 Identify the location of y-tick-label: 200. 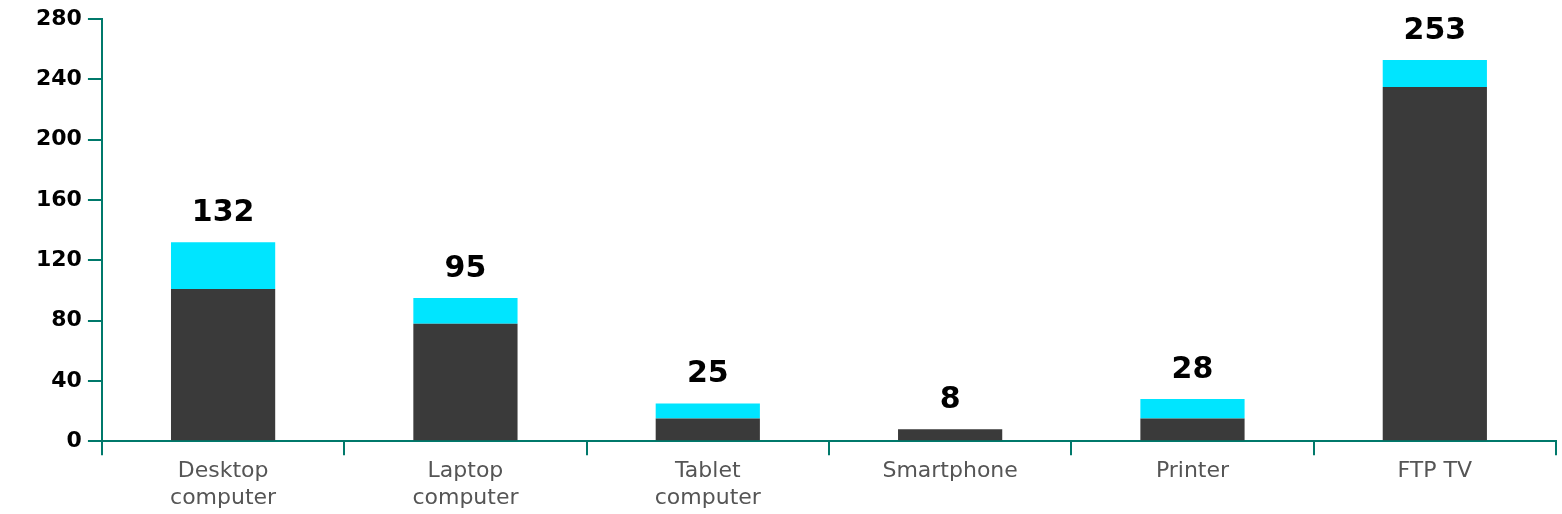
(58, 138).